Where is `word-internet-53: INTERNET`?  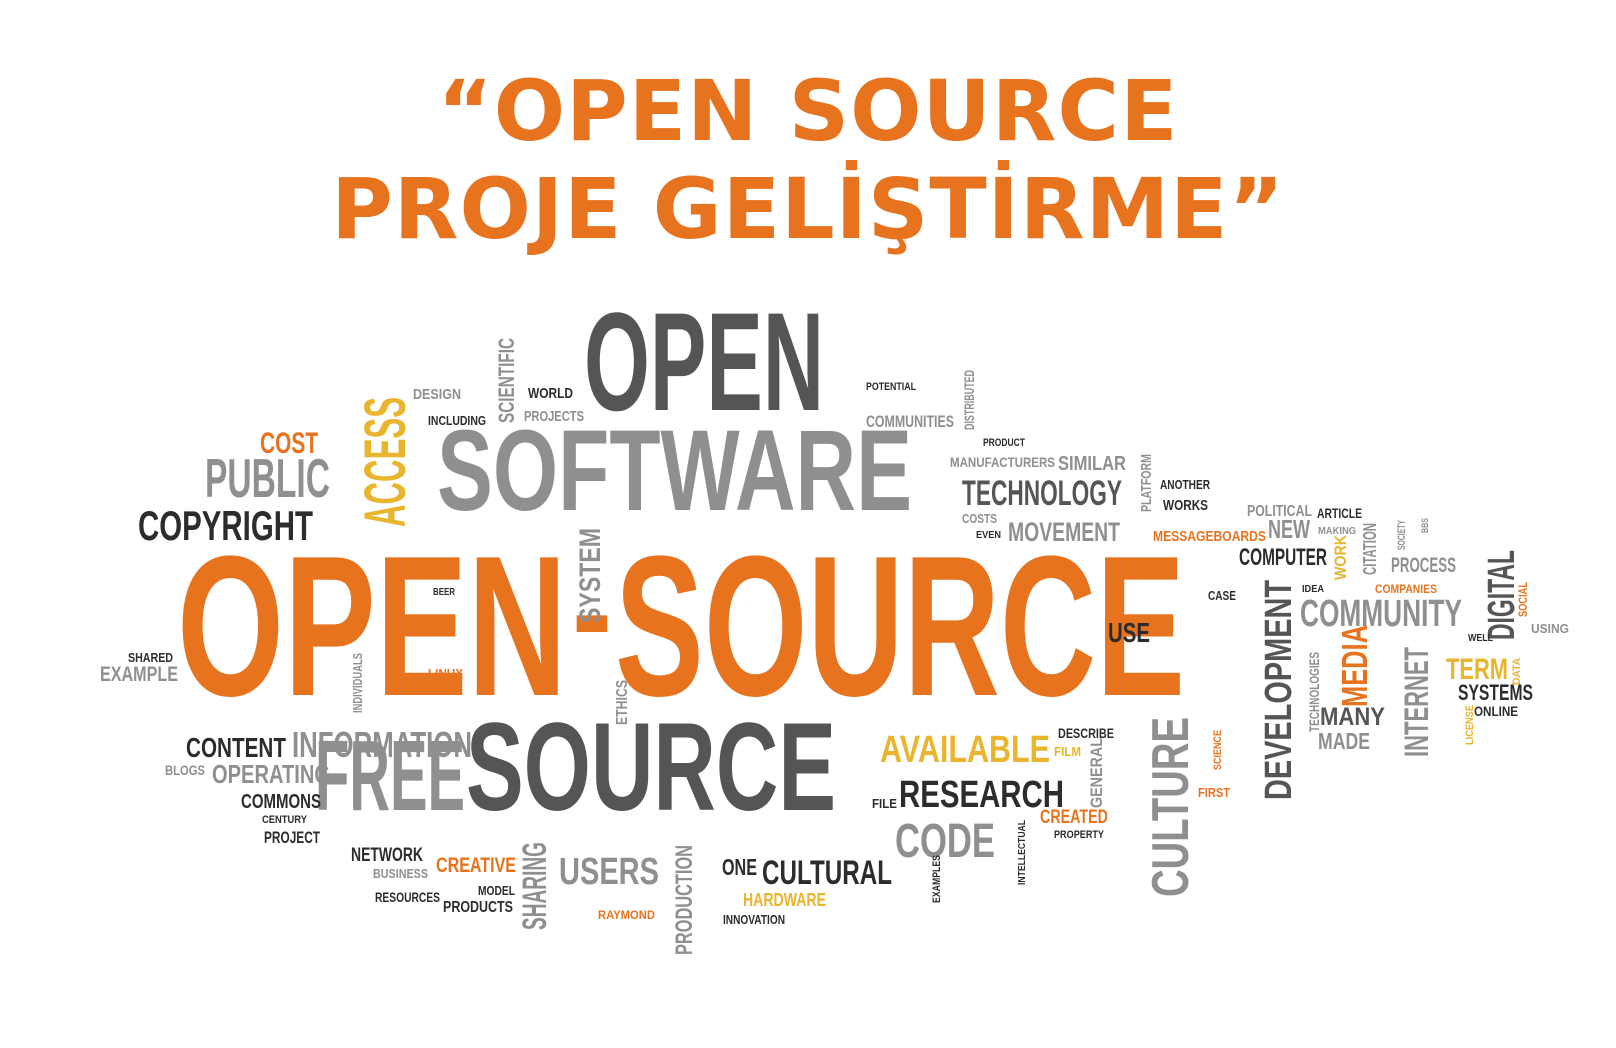 word-internet-53: INTERNET is located at coordinates (1417, 702).